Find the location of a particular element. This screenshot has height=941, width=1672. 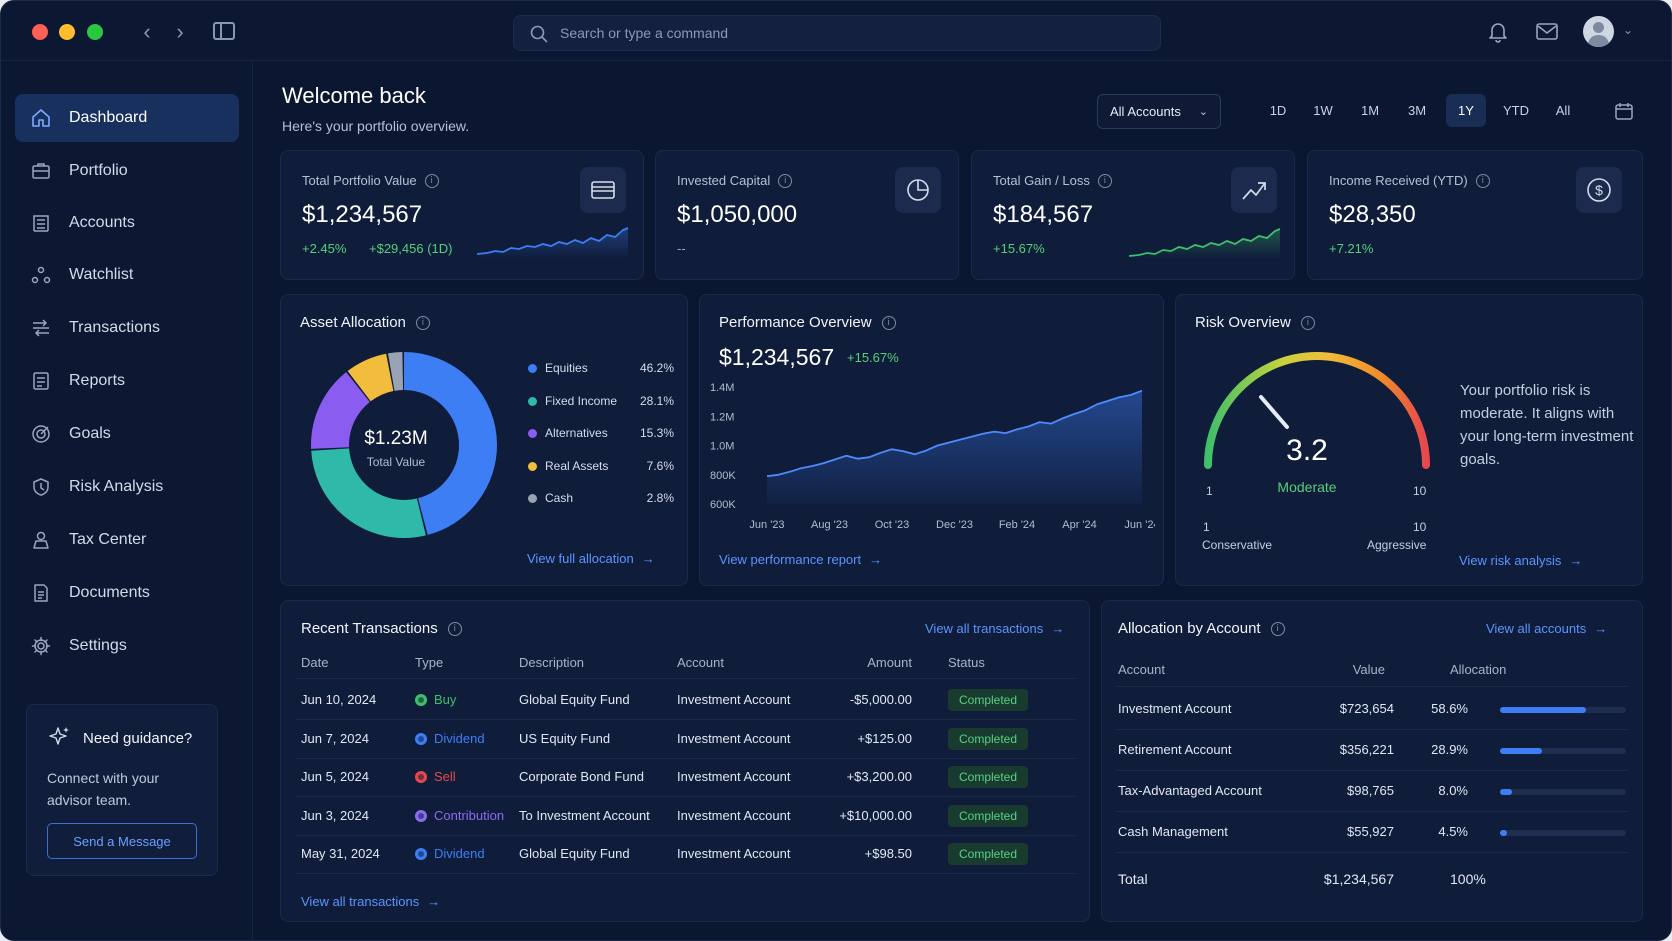

sidebar-item-risk-analysis: Risk Analysis is located at coordinates (127, 487).